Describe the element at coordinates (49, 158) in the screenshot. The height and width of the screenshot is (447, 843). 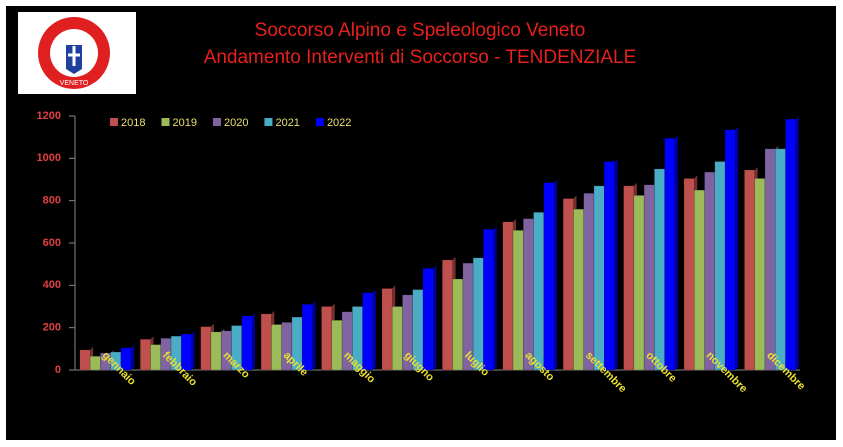
I see `y-tick-label: 1000` at that location.